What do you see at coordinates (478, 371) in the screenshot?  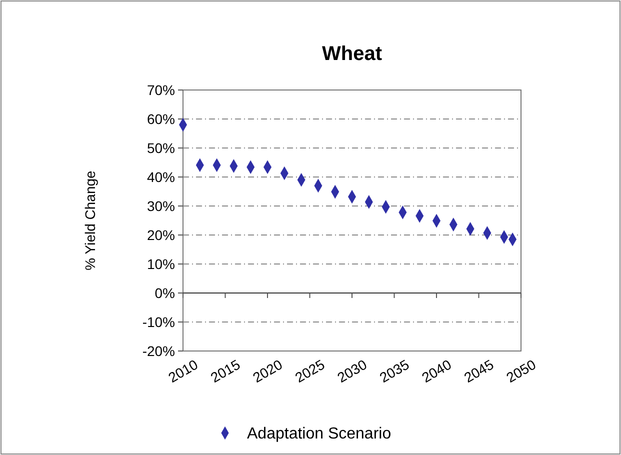 I see `x-tick-label: 2045` at bounding box center [478, 371].